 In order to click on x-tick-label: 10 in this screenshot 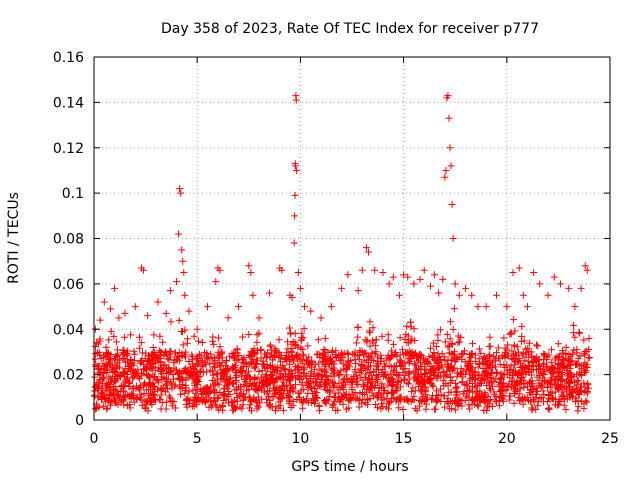, I will do `click(300, 439)`.